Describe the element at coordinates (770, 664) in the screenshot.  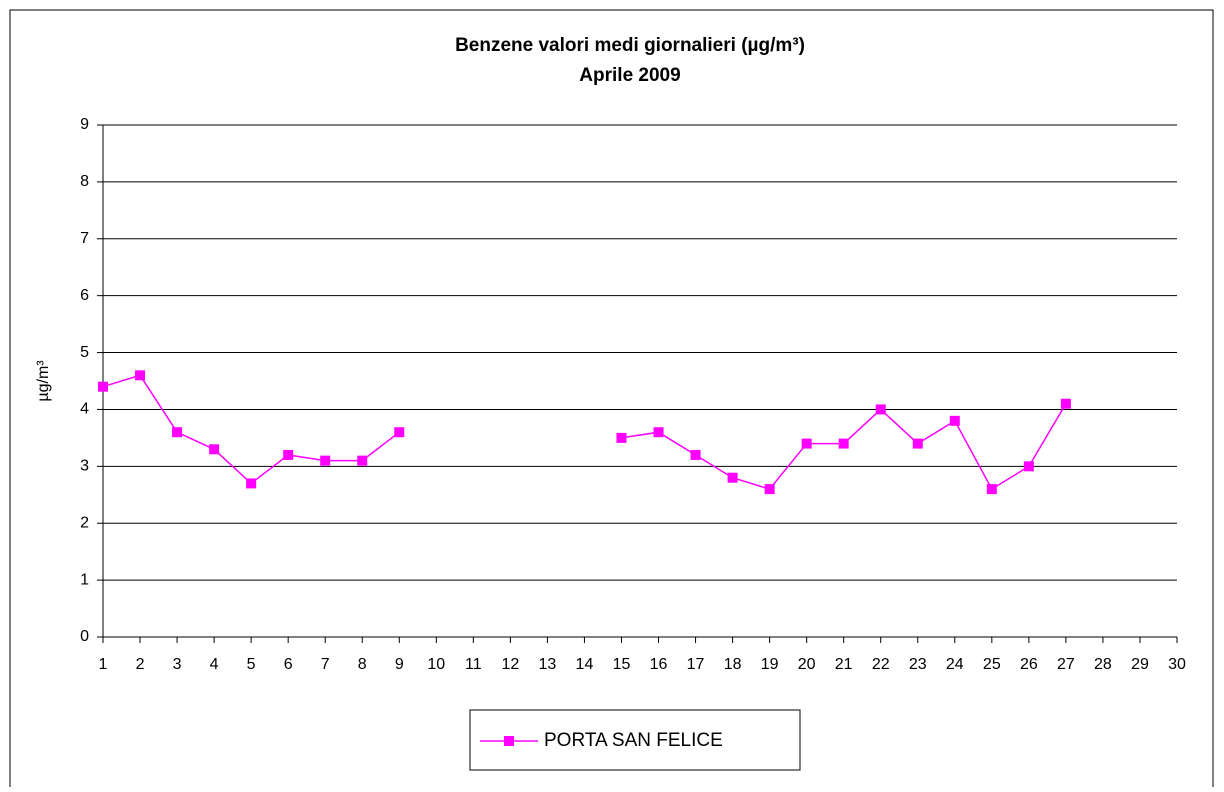
I see `x-tick-label: 19` at that location.